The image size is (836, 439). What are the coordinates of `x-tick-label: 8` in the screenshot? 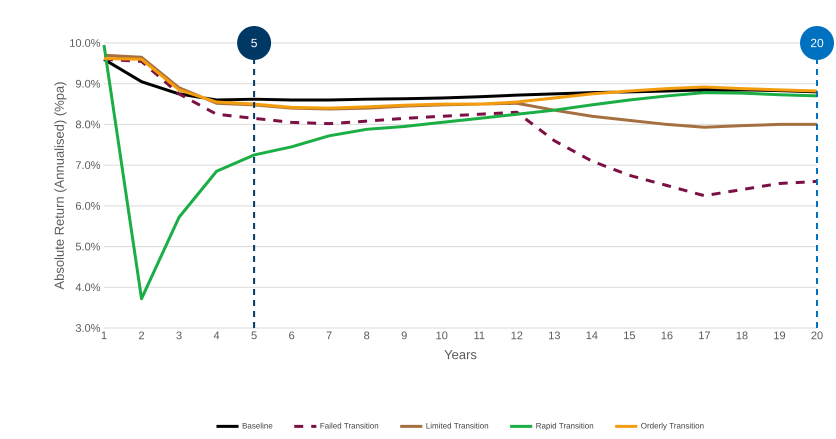 It's located at (367, 336).